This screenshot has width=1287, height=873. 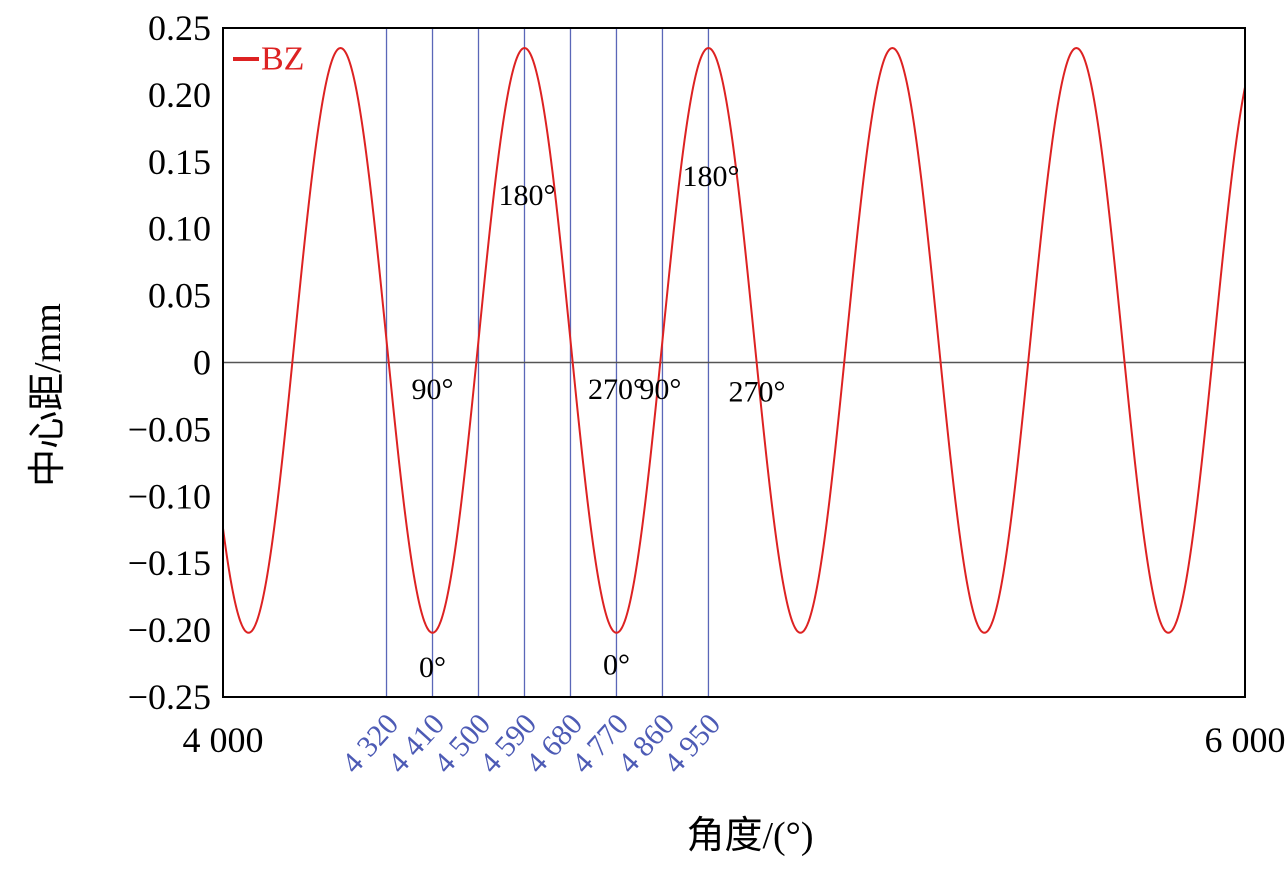 I want to click on y-tick-label: −0.25, so click(x=169, y=697).